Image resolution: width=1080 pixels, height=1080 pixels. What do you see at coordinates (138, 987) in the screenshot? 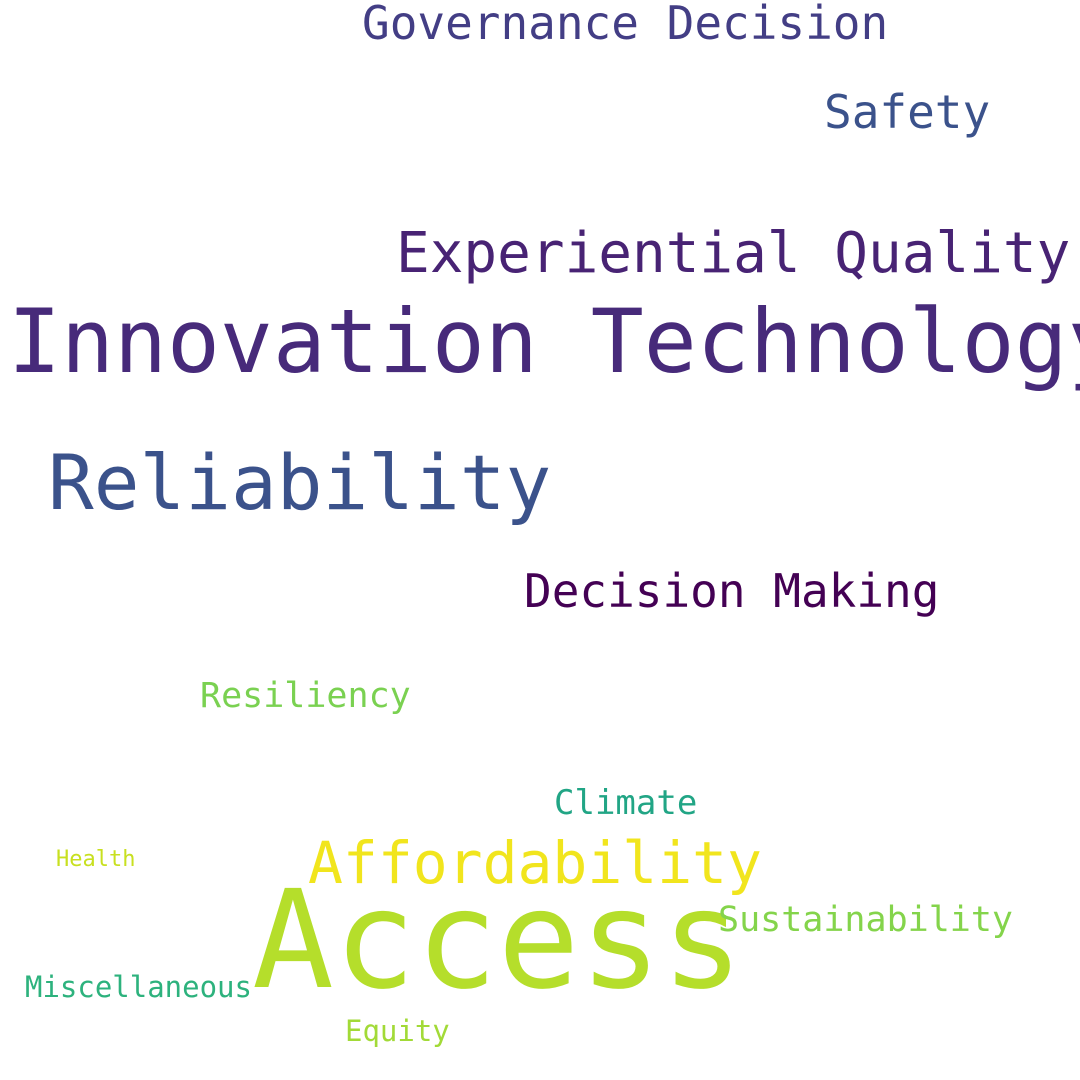
I see `word-miscellaneous: Miscellaneous` at bounding box center [138, 987].